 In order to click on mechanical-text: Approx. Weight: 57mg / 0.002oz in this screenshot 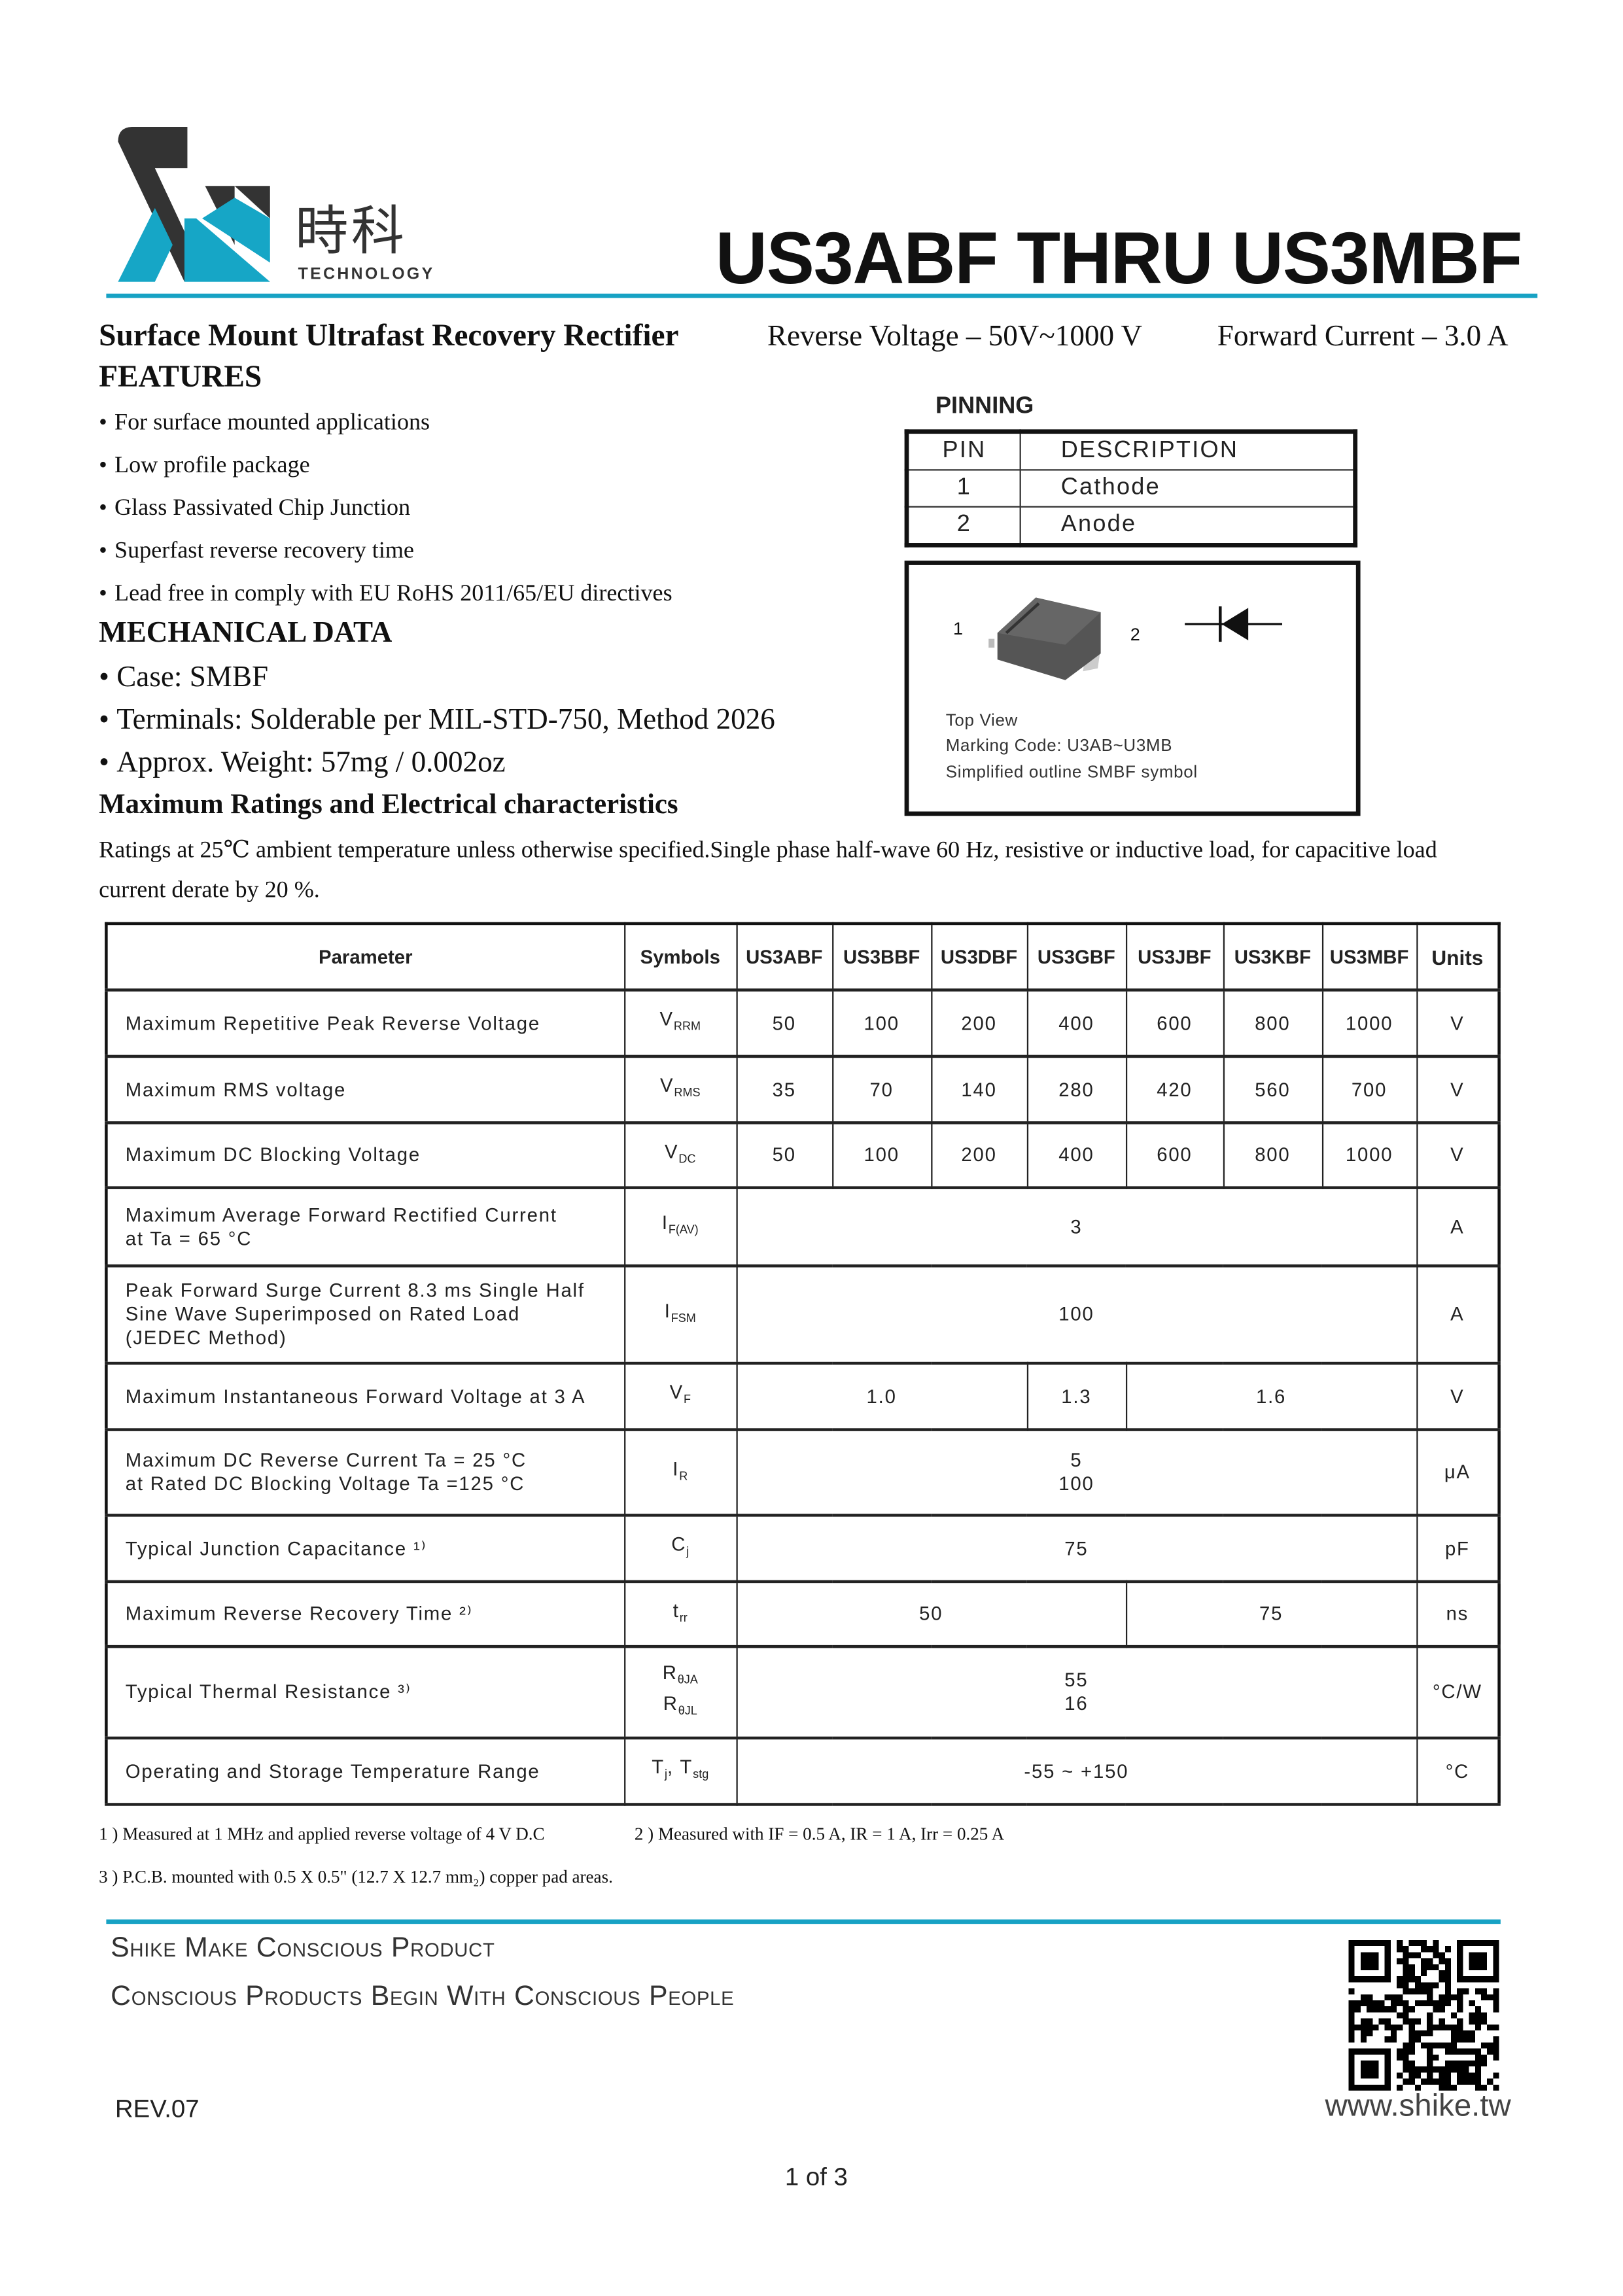, I will do `click(311, 762)`.